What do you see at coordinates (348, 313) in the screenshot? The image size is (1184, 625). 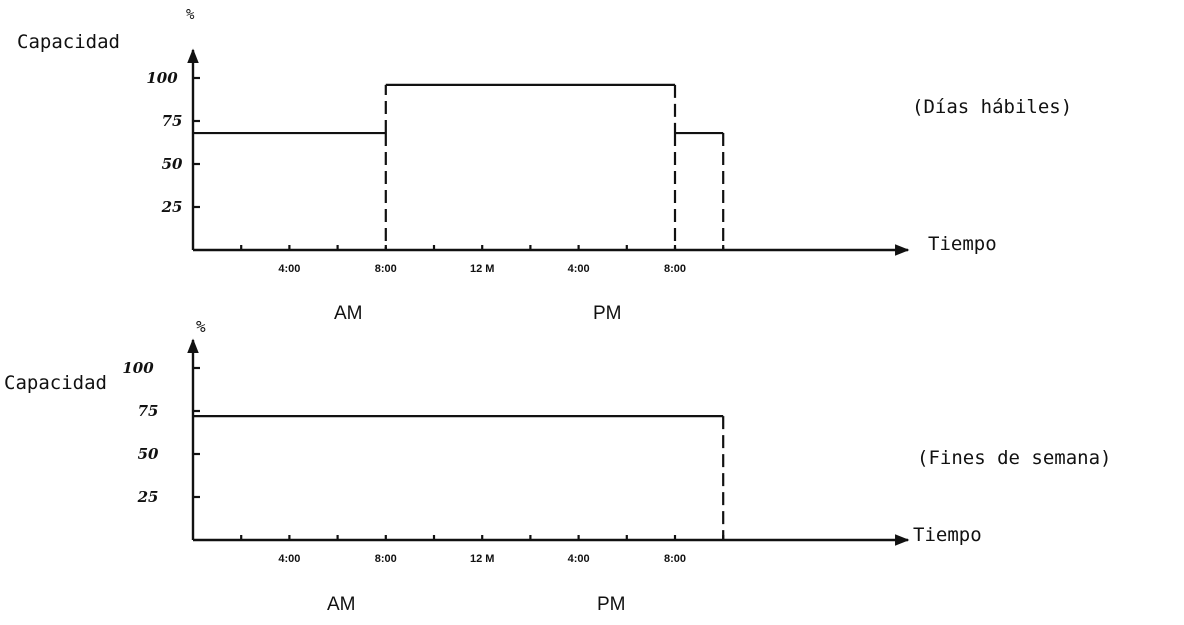 I see `chart-weekdays-am-label: AM` at bounding box center [348, 313].